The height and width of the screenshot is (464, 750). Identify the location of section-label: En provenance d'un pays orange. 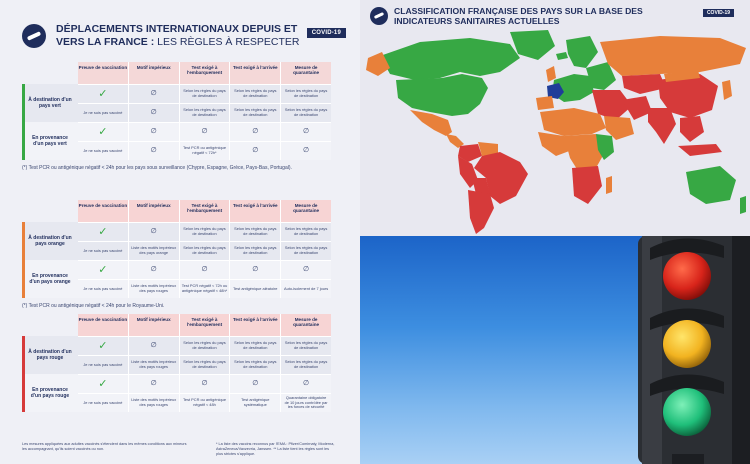
(50, 279).